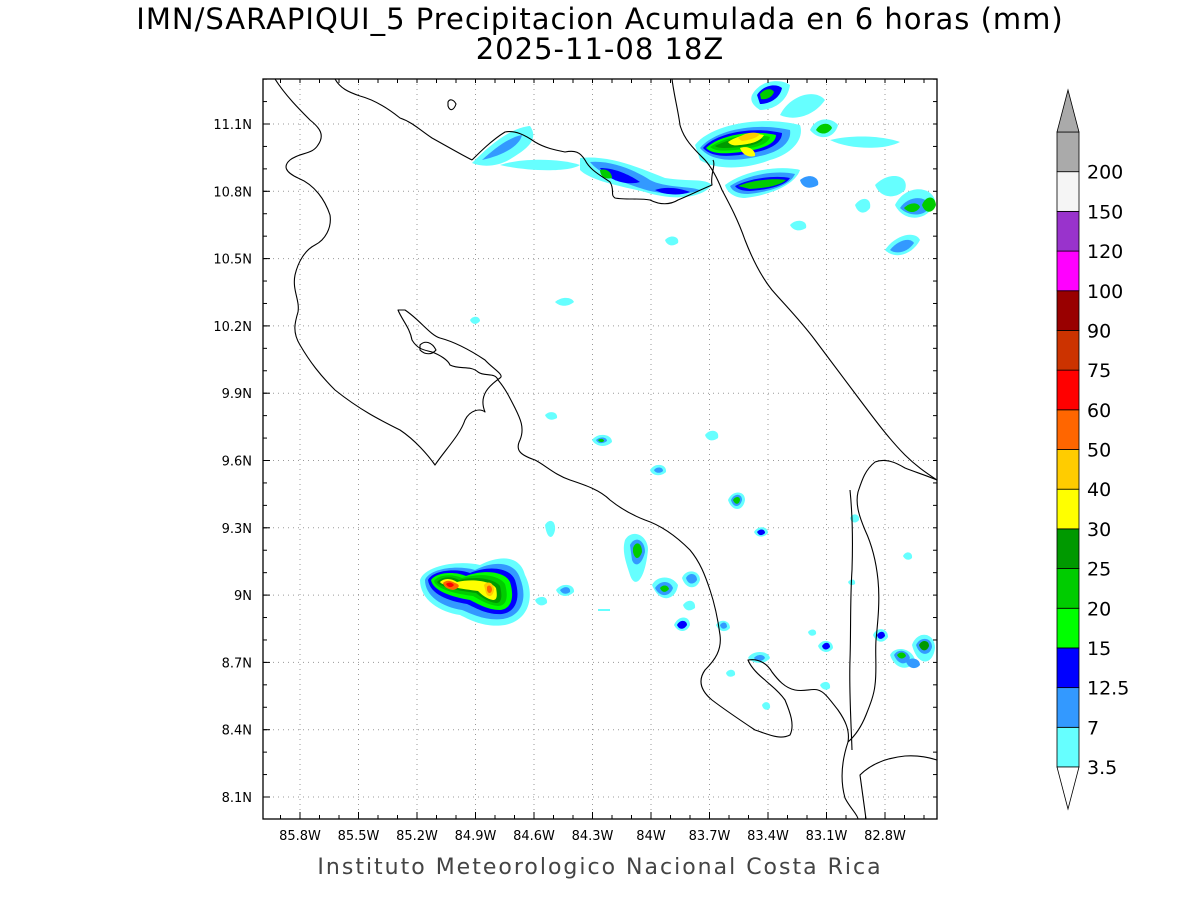 Image resolution: width=1200 pixels, height=900 pixels. Describe the element at coordinates (475, 592) in the screenshot. I see `precip-cell-nicoya` at that location.